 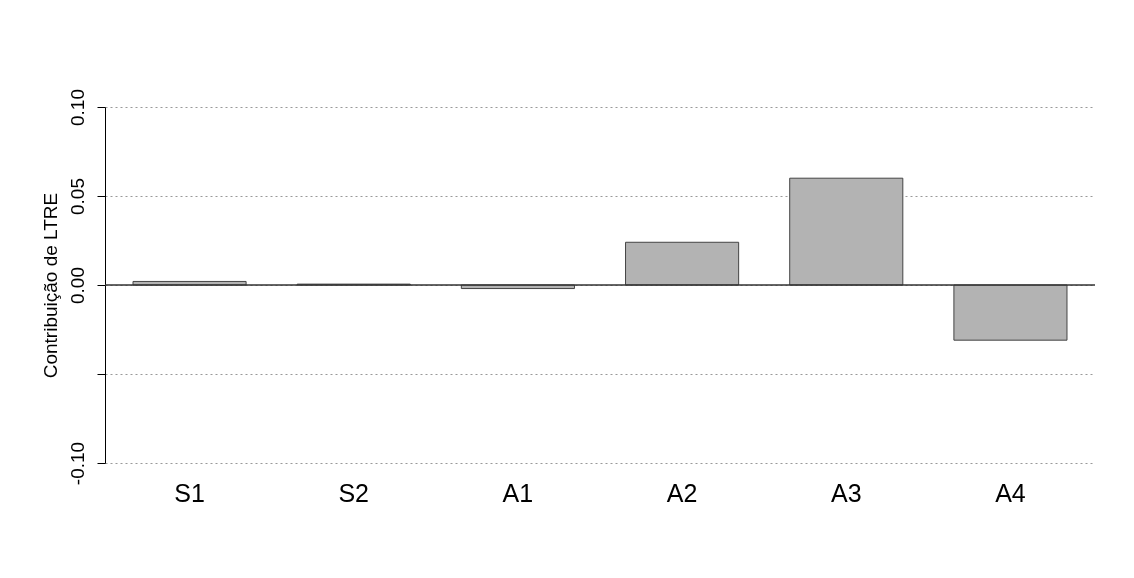 I want to click on x-tick-label: A4, so click(x=1010, y=492).